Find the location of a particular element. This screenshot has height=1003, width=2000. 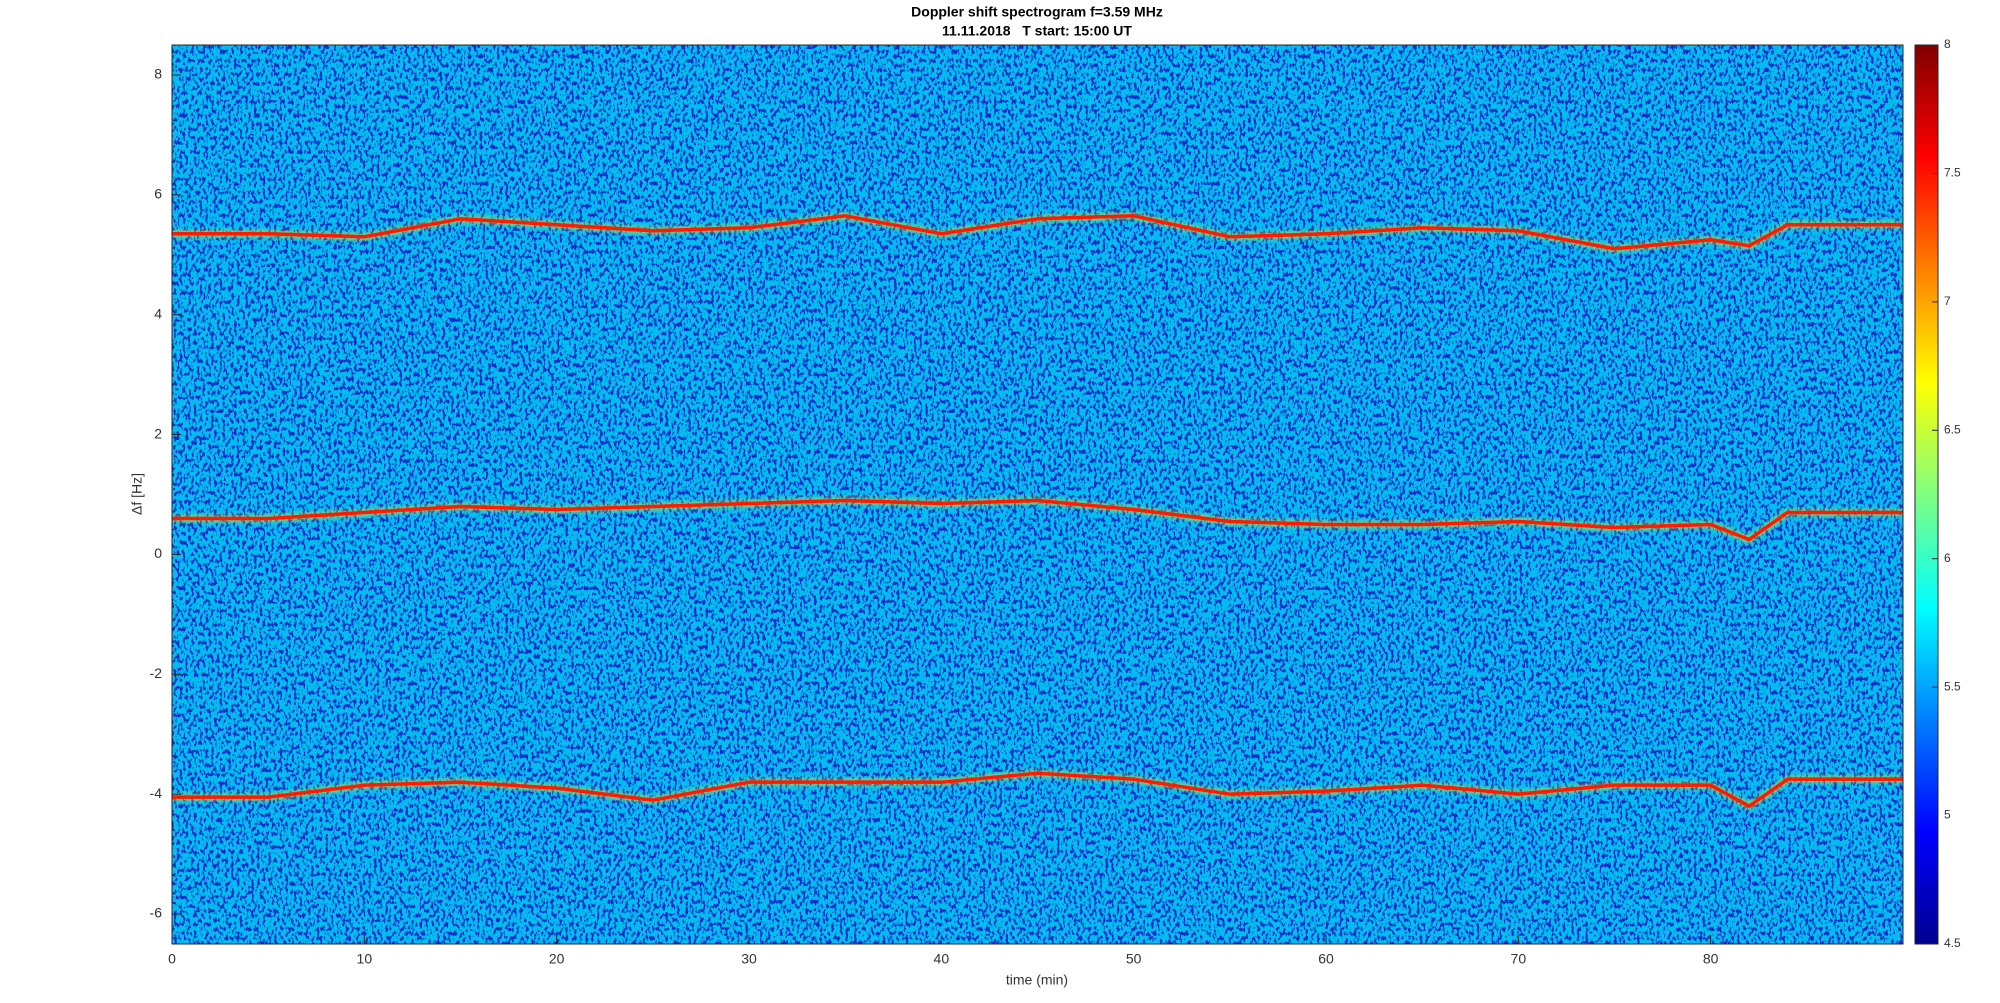

y-axis-label: Δf [Hz] is located at coordinates (137, 494).